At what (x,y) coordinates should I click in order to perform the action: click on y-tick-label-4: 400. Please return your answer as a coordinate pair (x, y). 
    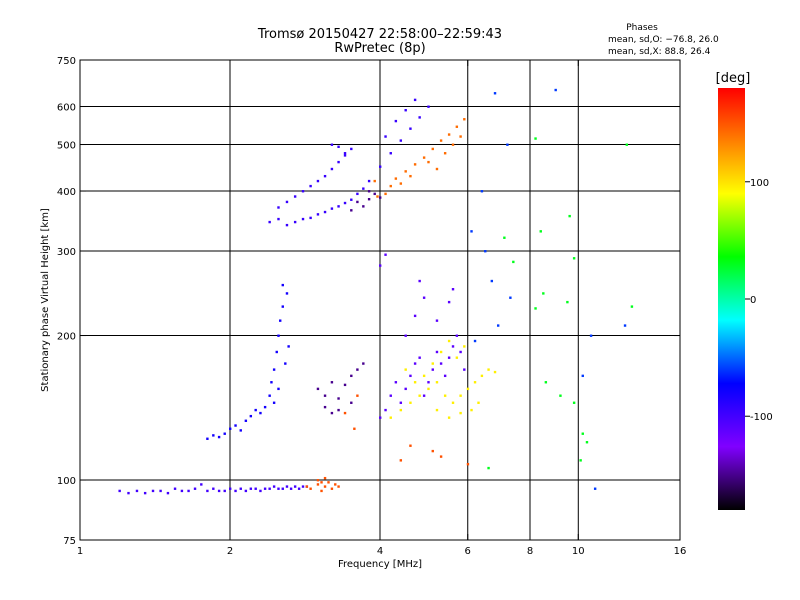
    Looking at the image, I should click on (66, 192).